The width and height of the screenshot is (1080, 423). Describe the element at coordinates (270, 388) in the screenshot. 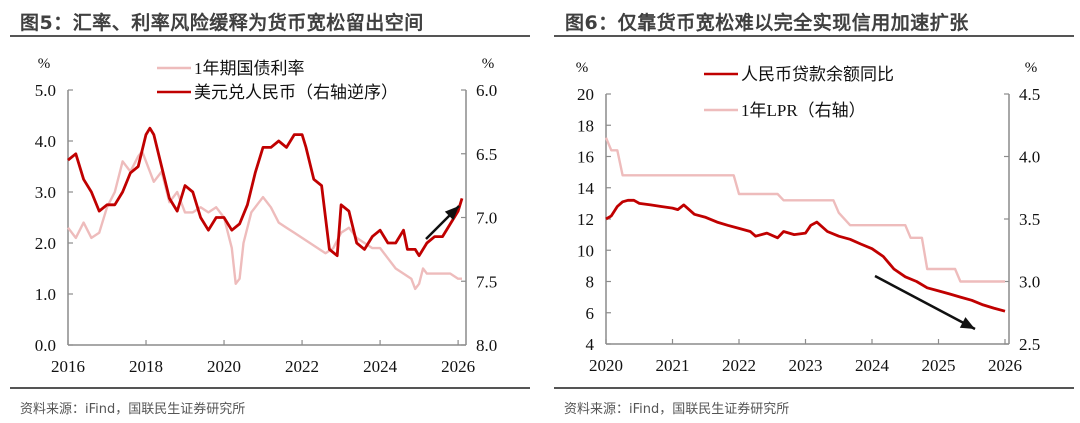

I see `figure-5-bottom-rule` at that location.